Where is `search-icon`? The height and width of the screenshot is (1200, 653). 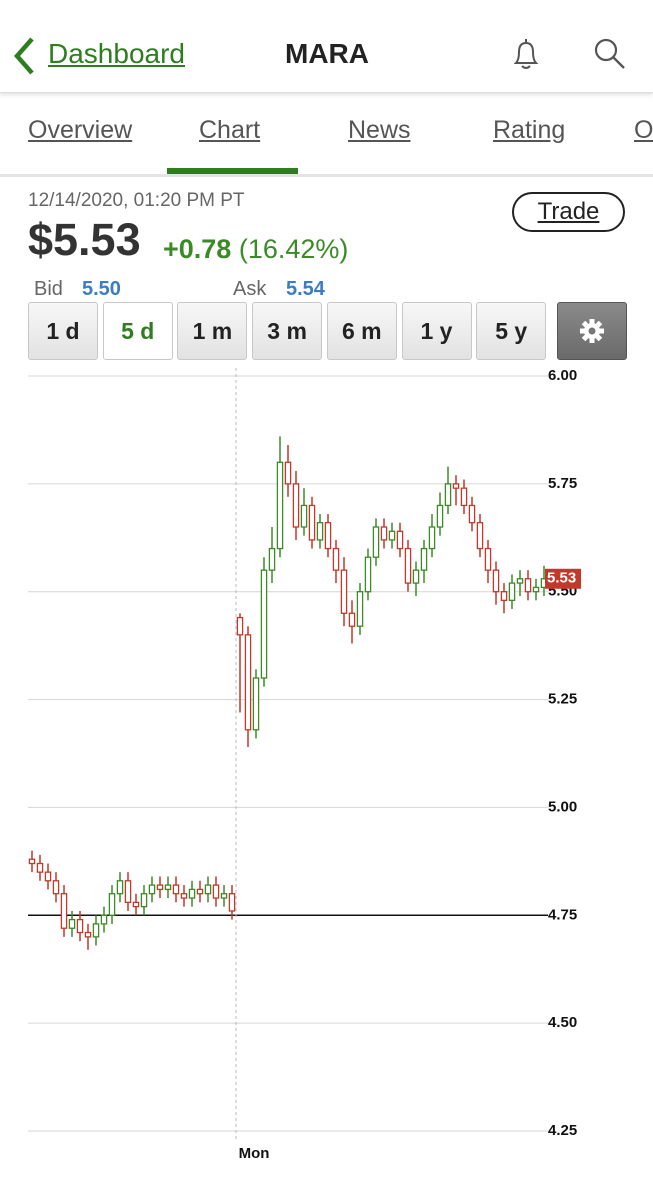 search-icon is located at coordinates (610, 54).